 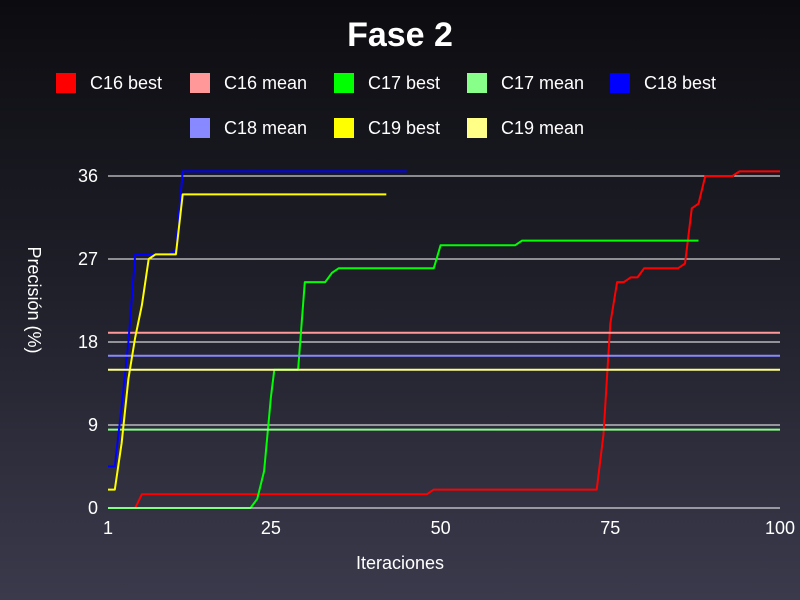 I want to click on y-tick-label: 18, so click(x=88, y=342).